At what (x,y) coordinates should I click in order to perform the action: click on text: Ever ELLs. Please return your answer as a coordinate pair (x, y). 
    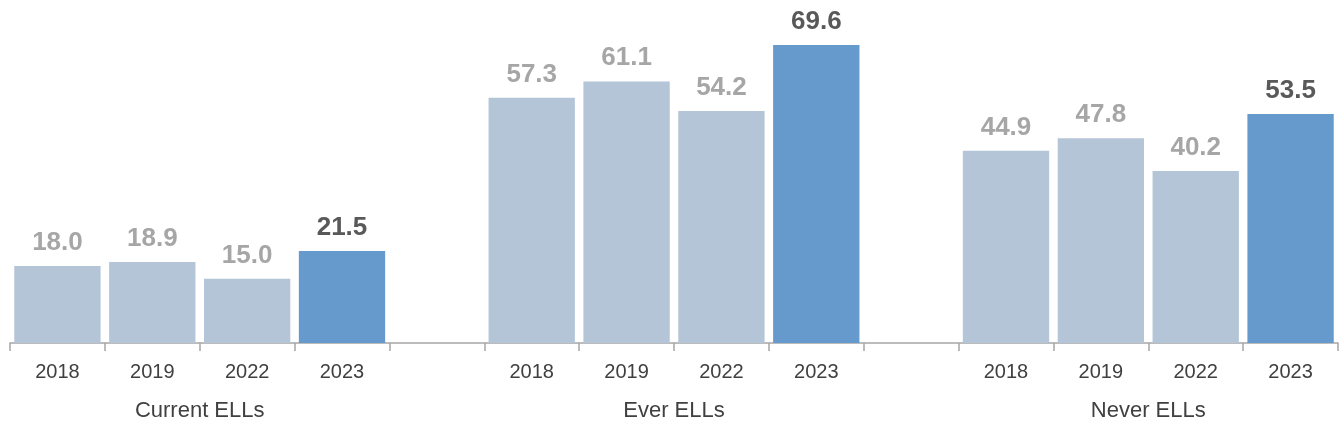
    Looking at the image, I should click on (674, 409).